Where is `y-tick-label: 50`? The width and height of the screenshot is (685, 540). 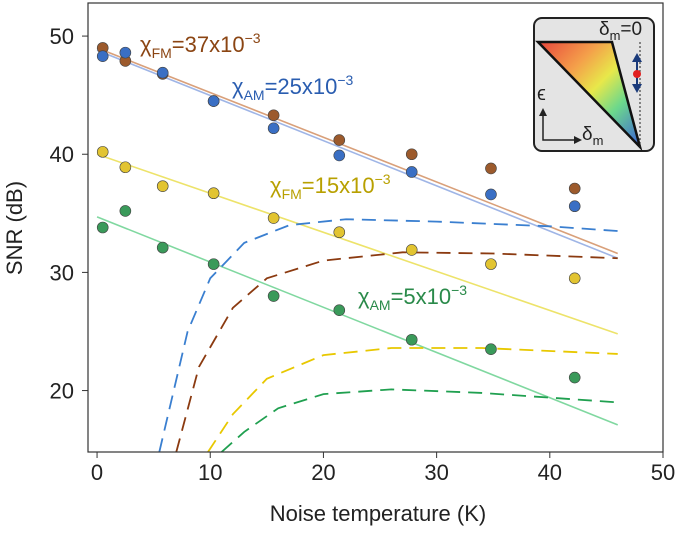
y-tick-label: 50 is located at coordinates (62, 36).